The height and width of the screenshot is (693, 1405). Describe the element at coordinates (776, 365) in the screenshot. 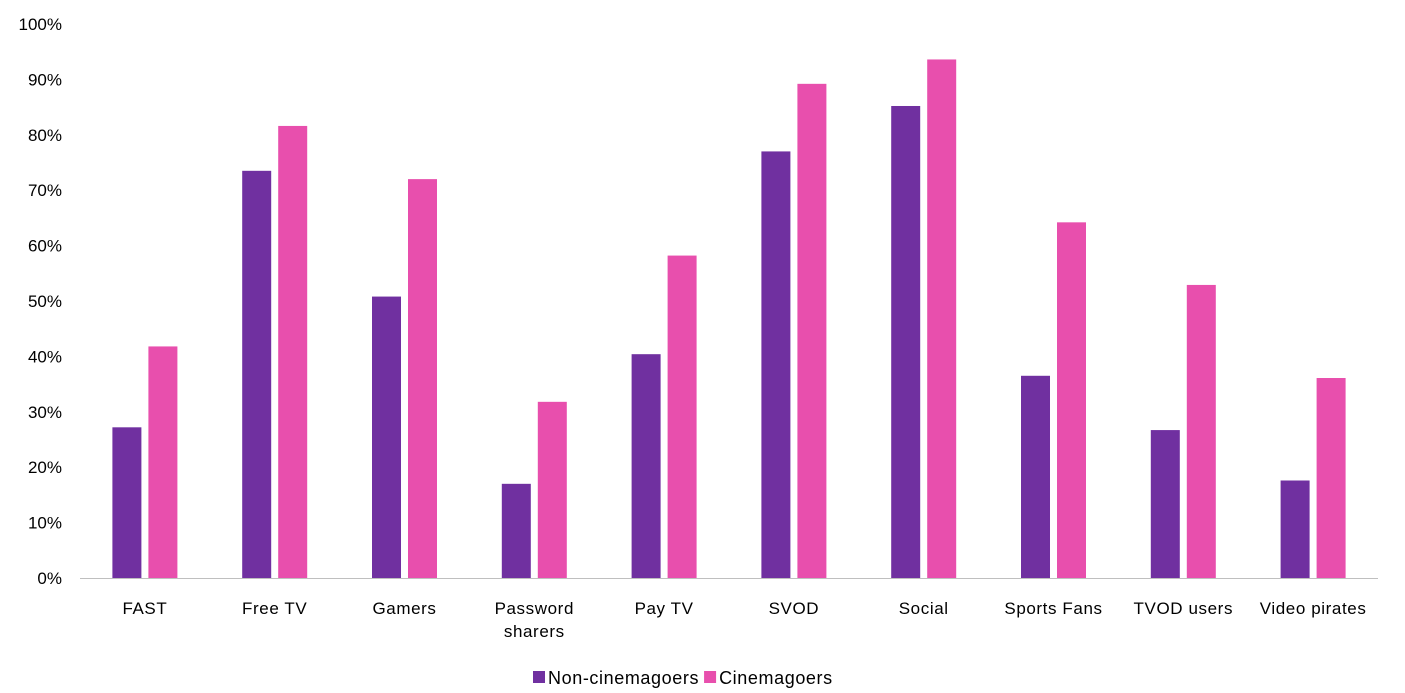

I see `bar-non-cinemagoers-svod` at that location.